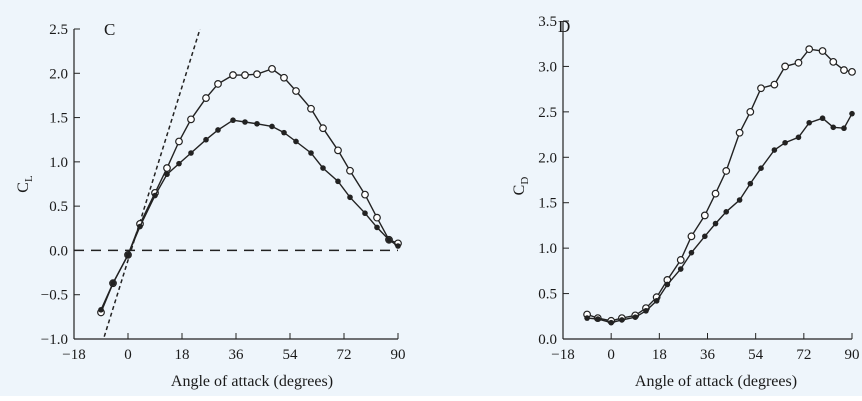 This screenshot has height=401, width=862. Describe the element at coordinates (611, 355) in the screenshot. I see `panel-d-x-tick-label: 0` at that location.